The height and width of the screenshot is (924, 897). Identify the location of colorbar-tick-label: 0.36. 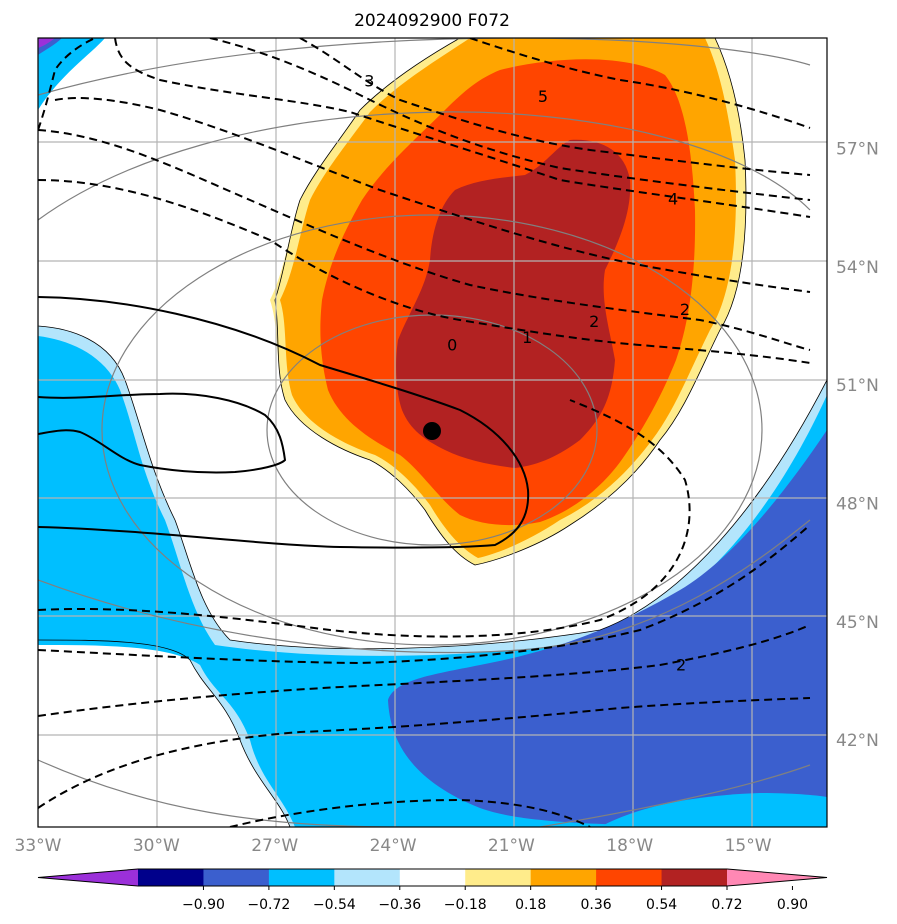
(596, 905).